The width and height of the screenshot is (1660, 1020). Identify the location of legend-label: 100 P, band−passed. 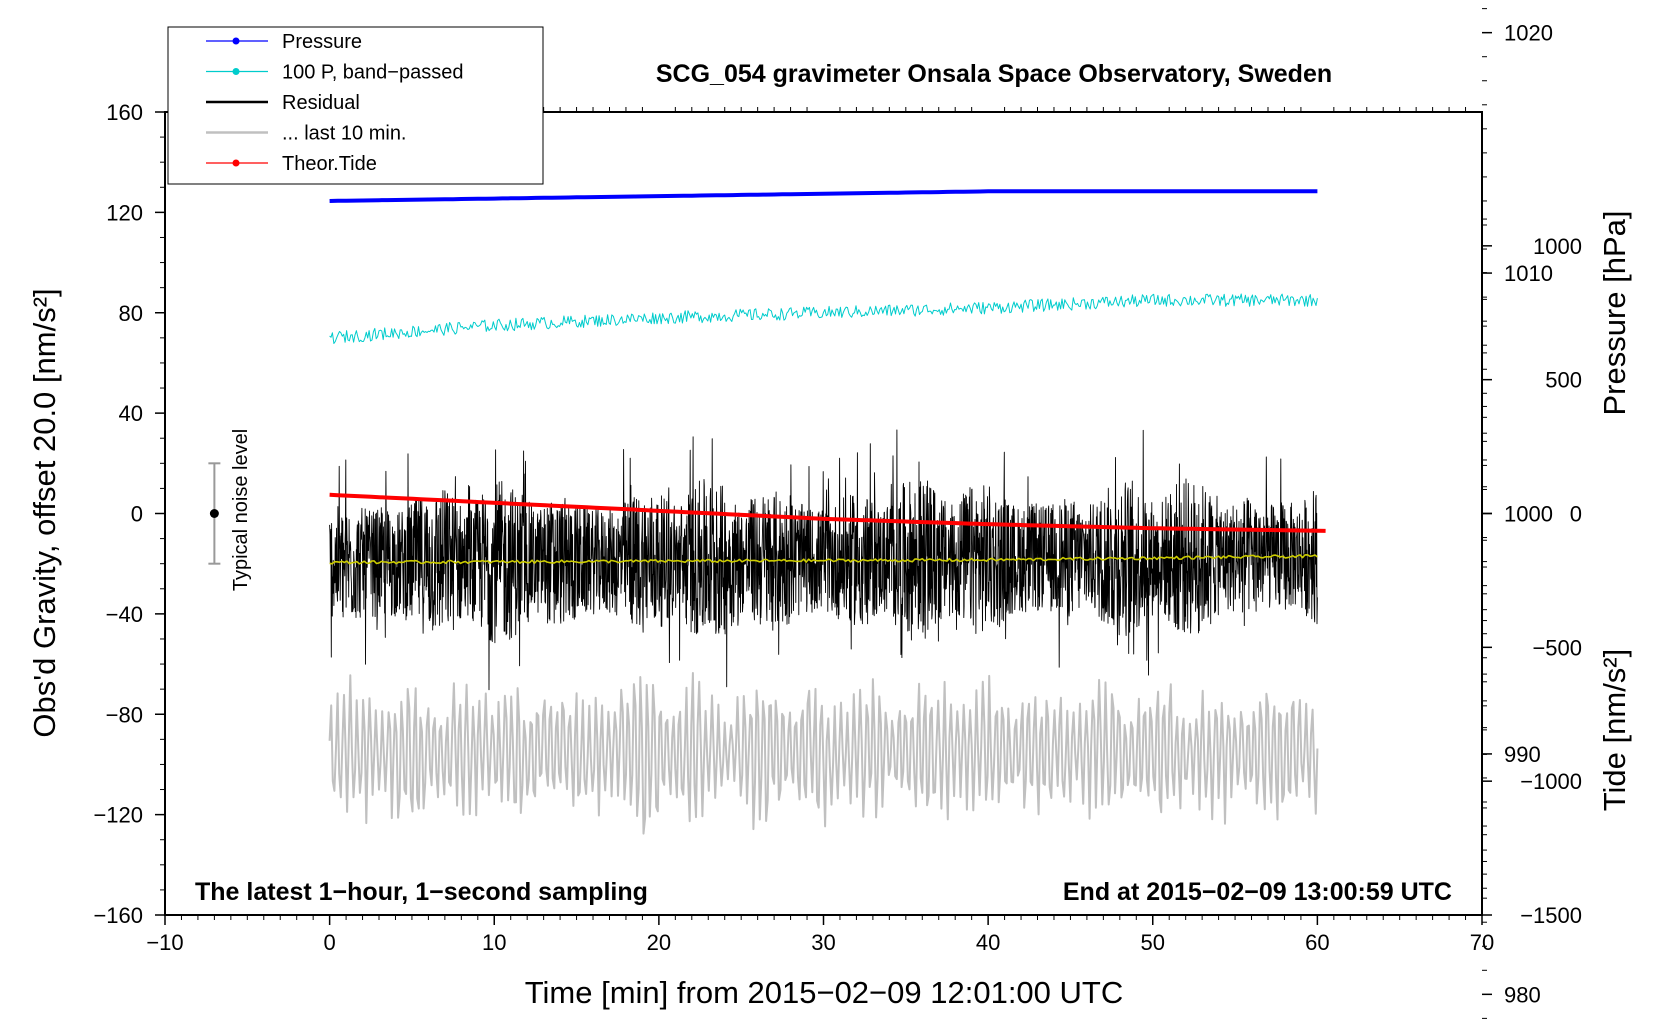
(372, 73).